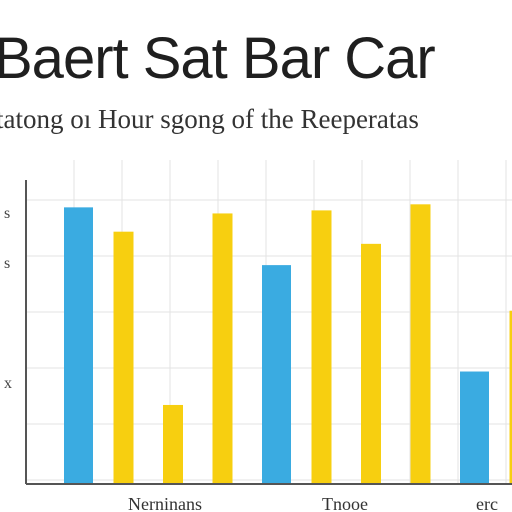 This screenshot has height=512, width=512. What do you see at coordinates (165, 503) in the screenshot?
I see `x-tick-label: Nerninans` at bounding box center [165, 503].